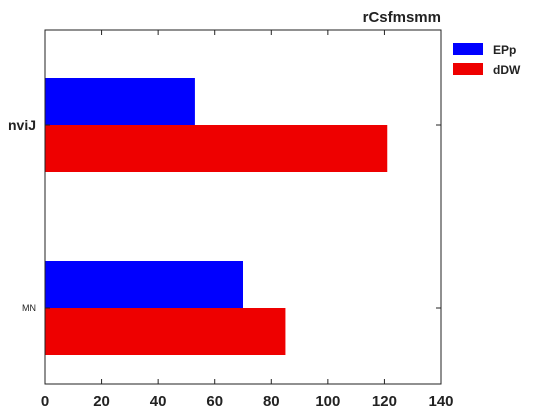 This screenshot has height=420, width=560. What do you see at coordinates (101, 401) in the screenshot?
I see `x-tick-label: 20` at bounding box center [101, 401].